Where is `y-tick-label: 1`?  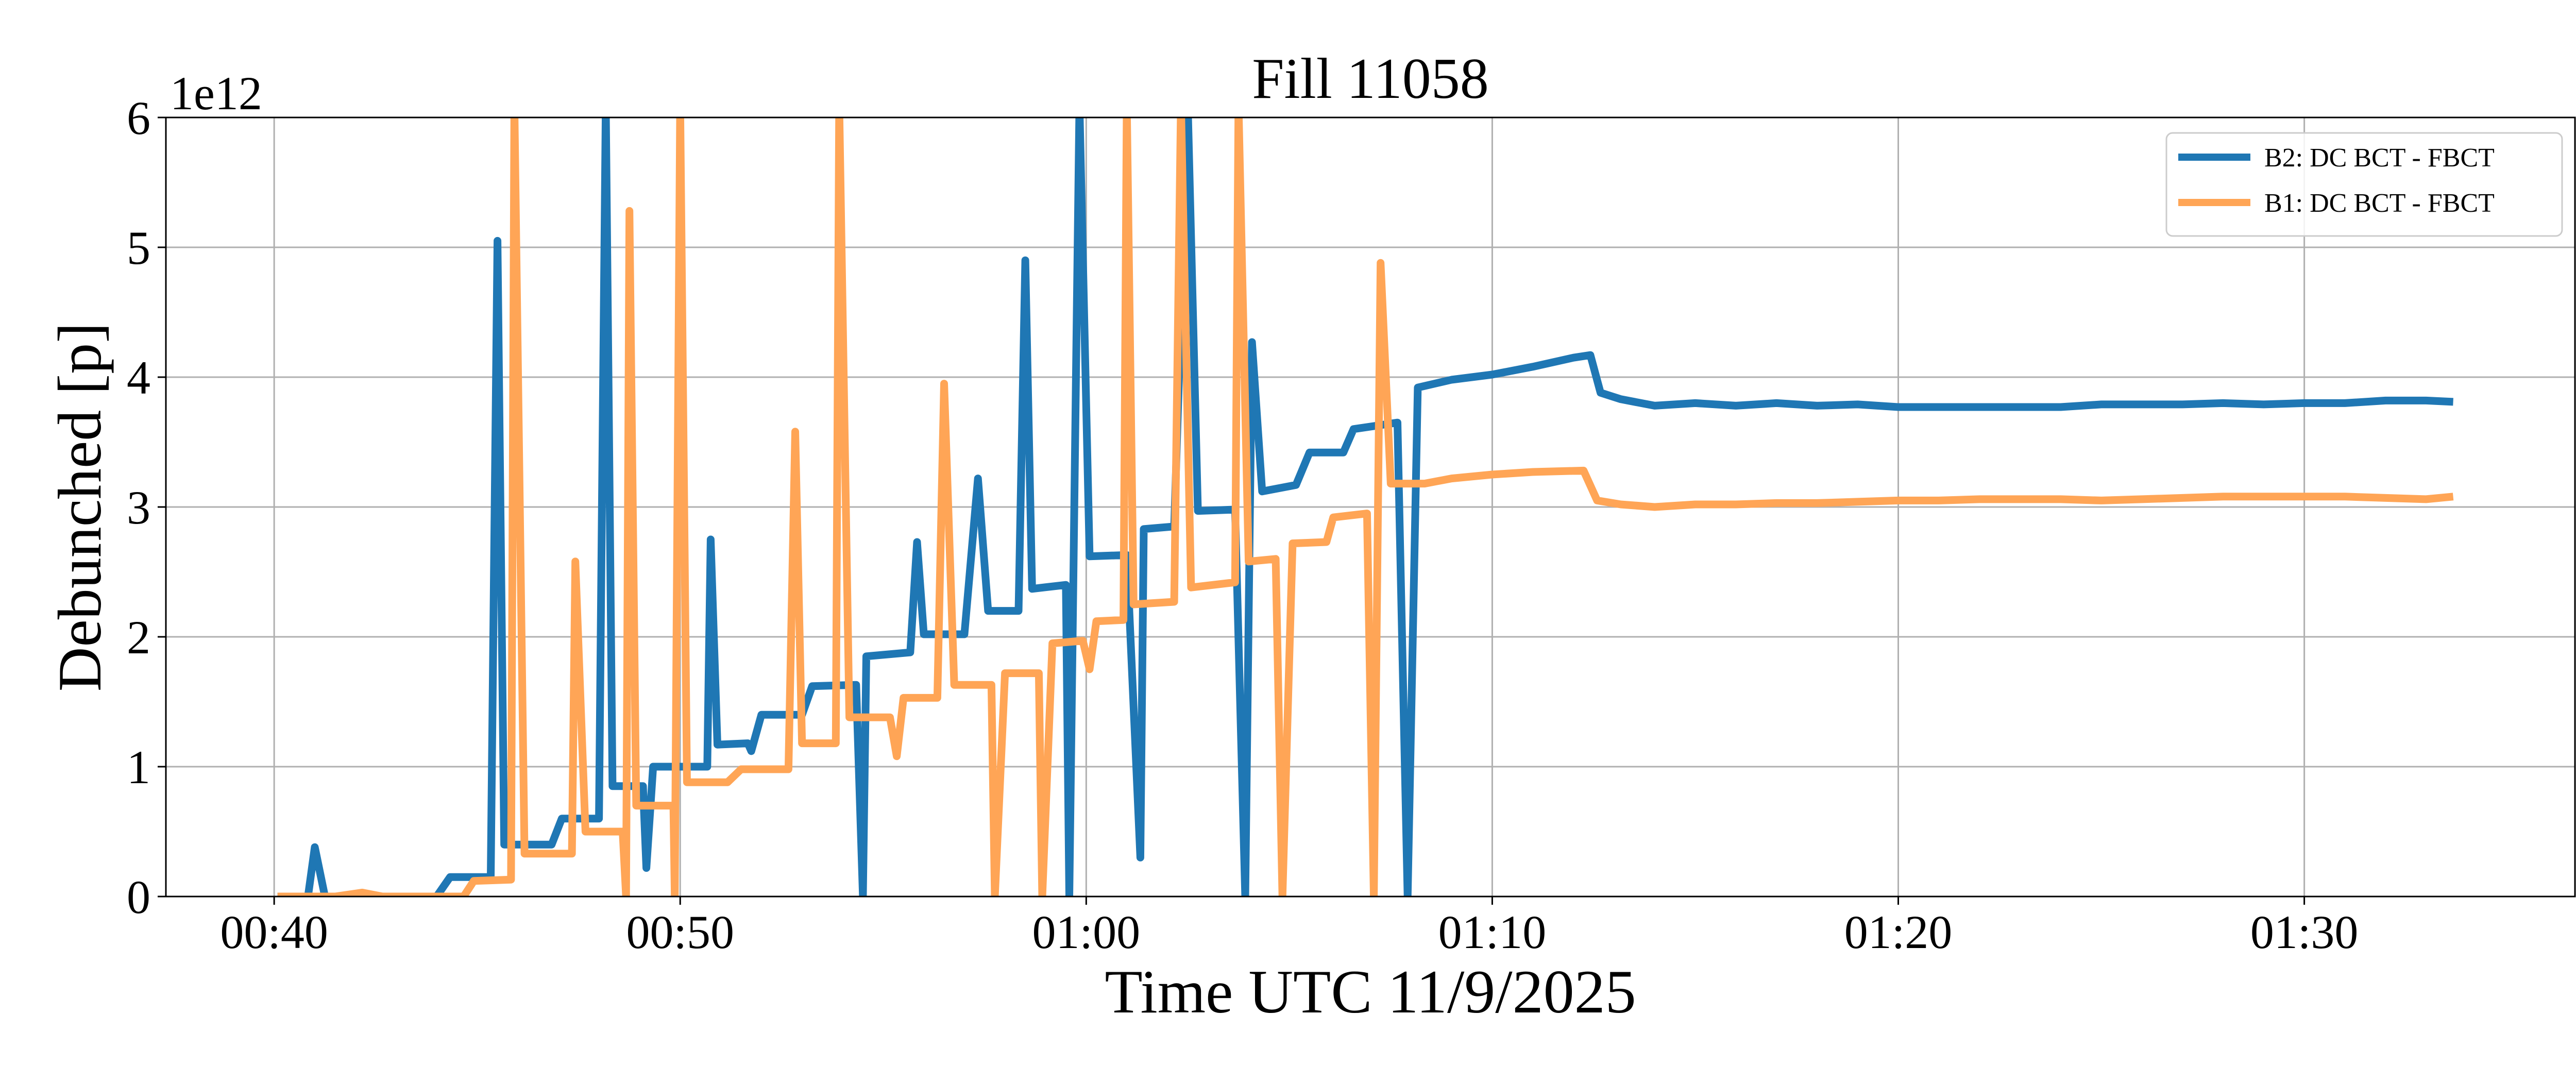 y-tick-label: 1 is located at coordinates (138, 767).